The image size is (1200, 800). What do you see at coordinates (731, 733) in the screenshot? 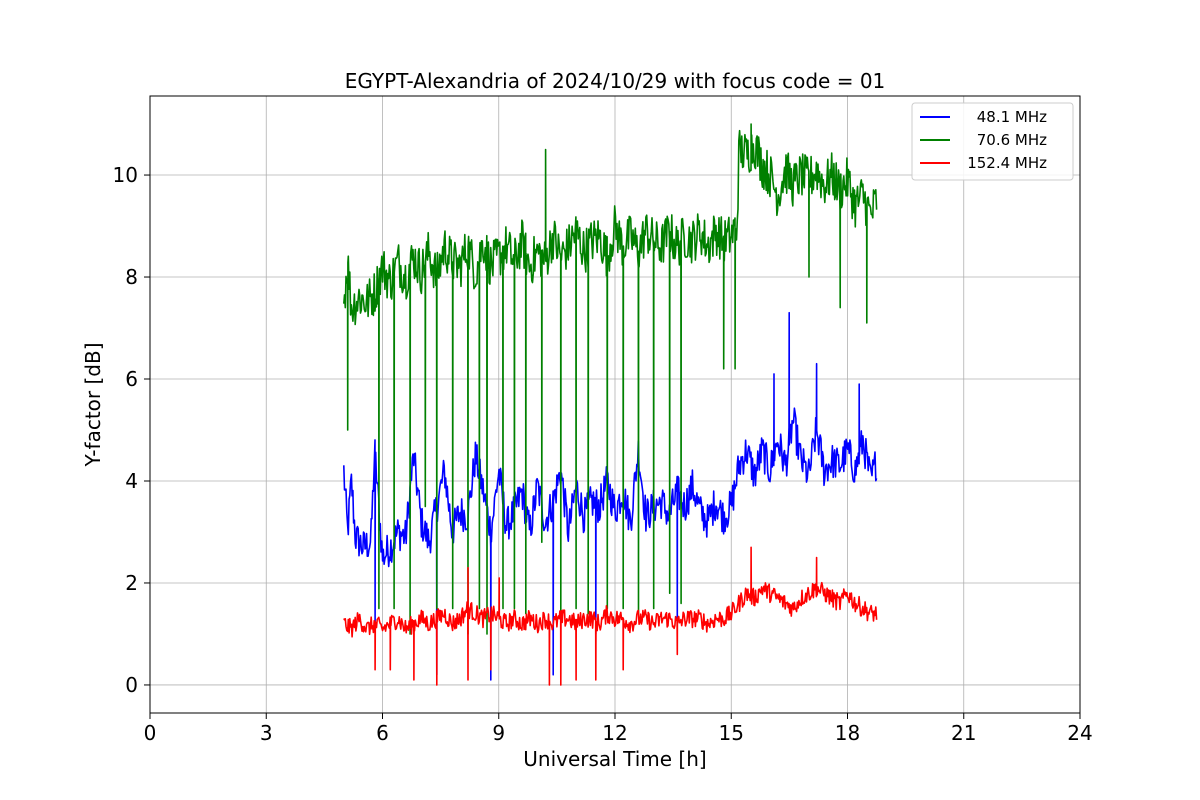
I see `x-tick-label: 15` at bounding box center [731, 733].